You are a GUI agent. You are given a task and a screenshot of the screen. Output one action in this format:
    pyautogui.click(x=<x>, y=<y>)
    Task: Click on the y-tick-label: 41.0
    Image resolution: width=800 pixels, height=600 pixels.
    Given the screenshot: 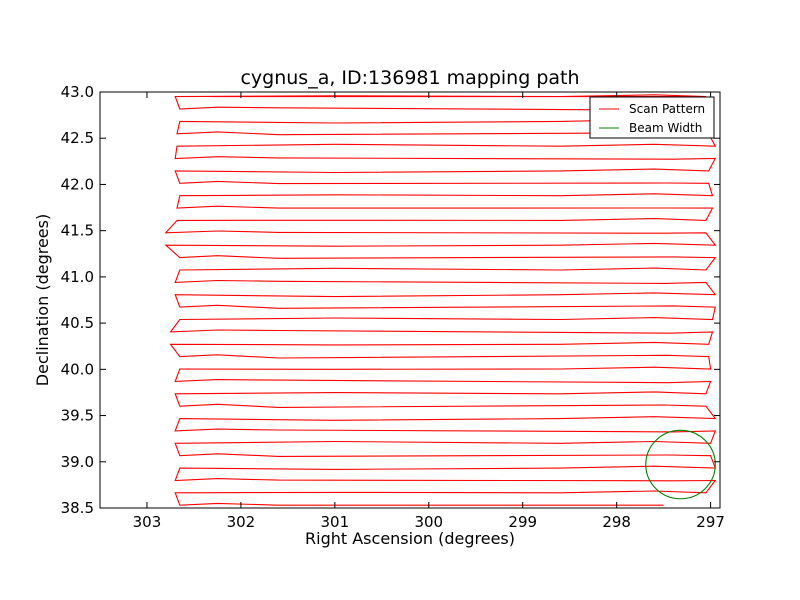 What is the action you would take?
    pyautogui.click(x=77, y=277)
    